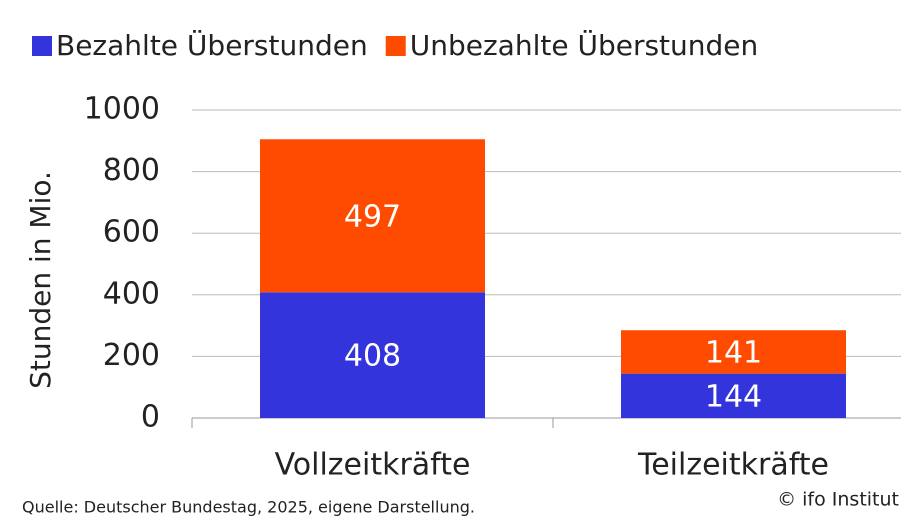 This screenshot has height=519, width=901. Describe the element at coordinates (373, 465) in the screenshot. I see `x-tick-label: Vollzeitkräfte` at that location.